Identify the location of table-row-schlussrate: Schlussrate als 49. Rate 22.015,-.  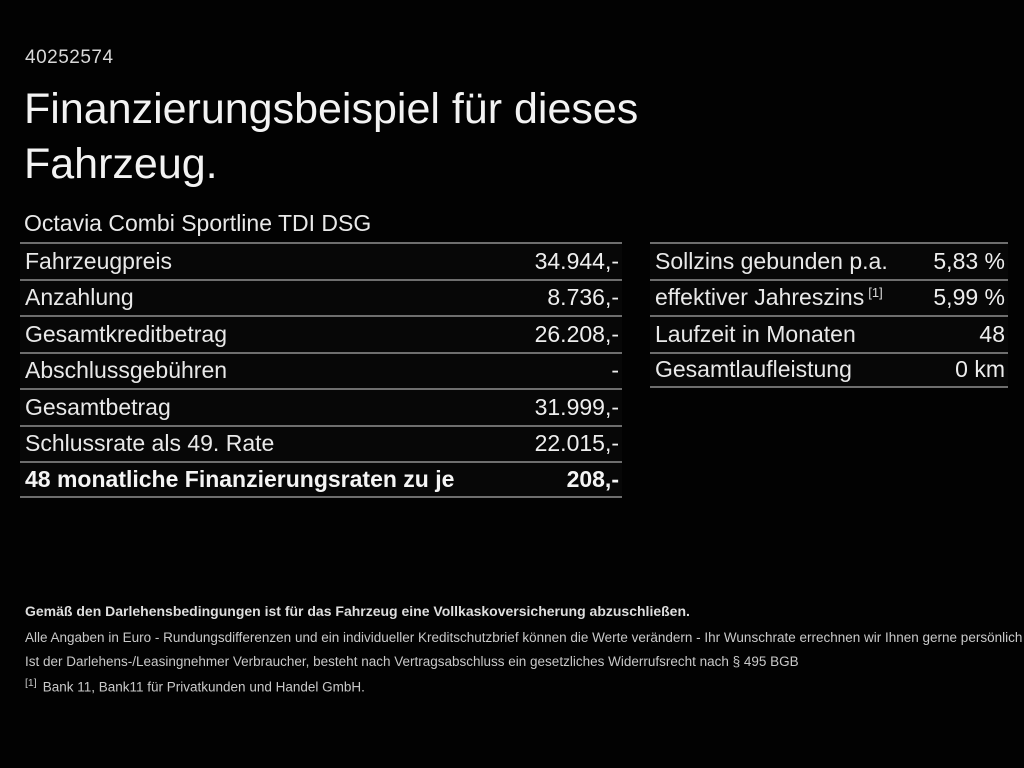
(321, 443).